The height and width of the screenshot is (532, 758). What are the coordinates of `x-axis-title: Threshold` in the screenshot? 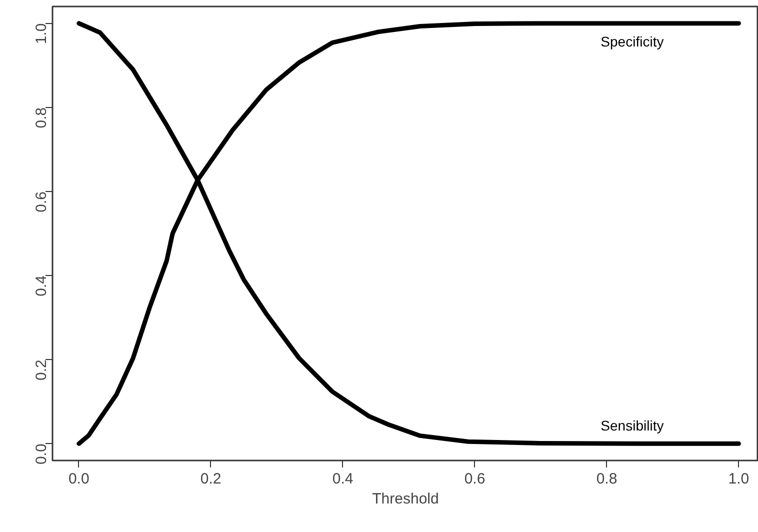 It's located at (405, 499).